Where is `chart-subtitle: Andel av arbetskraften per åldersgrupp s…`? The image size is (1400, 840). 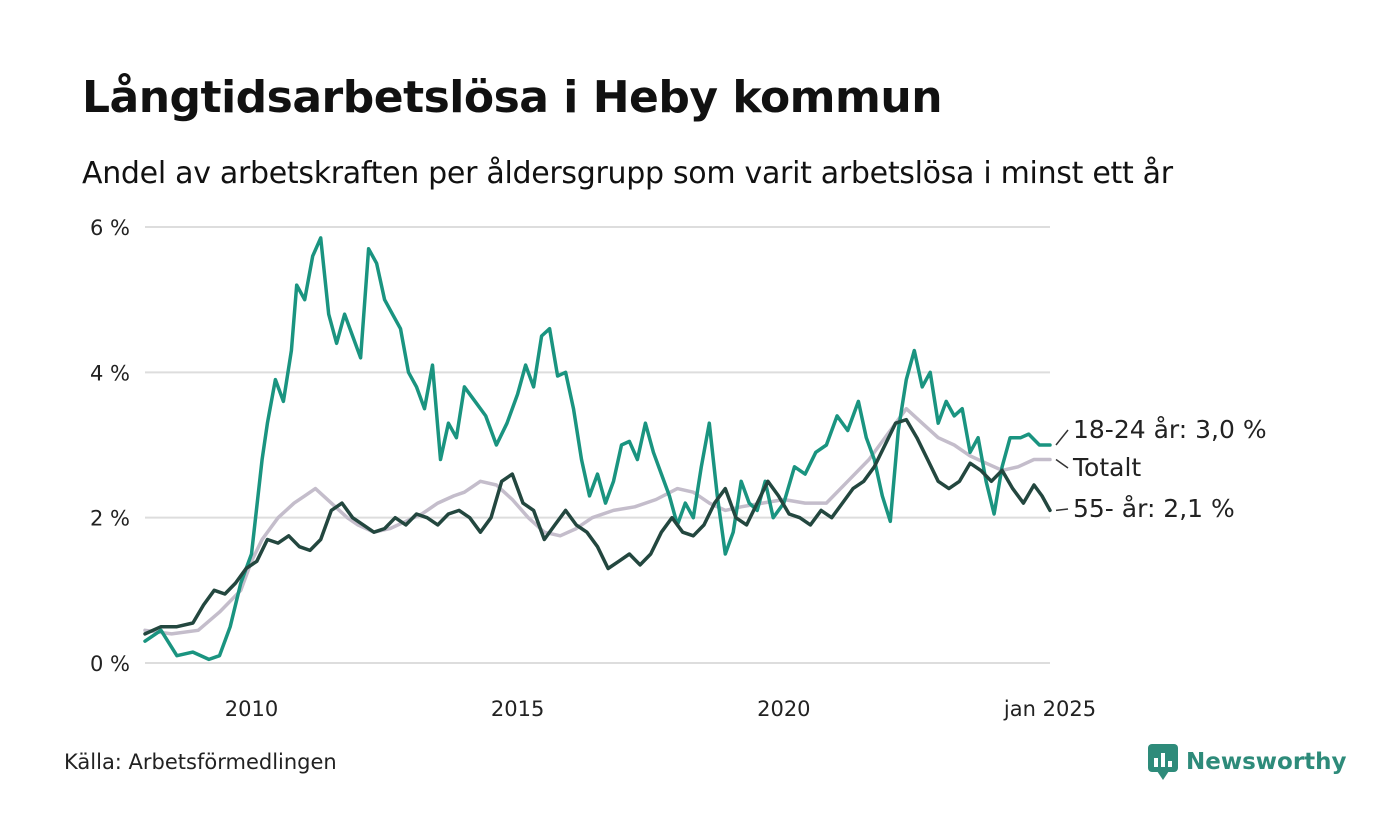
chart-subtitle: Andel av arbetskraften per åldersgrupp s… is located at coordinates (627, 173).